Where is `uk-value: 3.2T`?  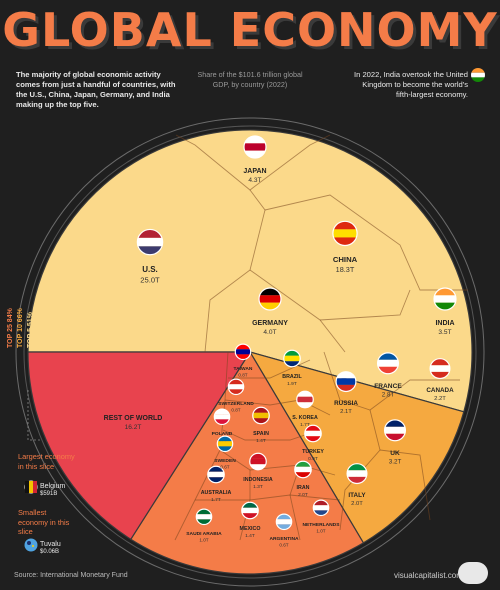
uk-value: 3.2T is located at coordinates (395, 462).